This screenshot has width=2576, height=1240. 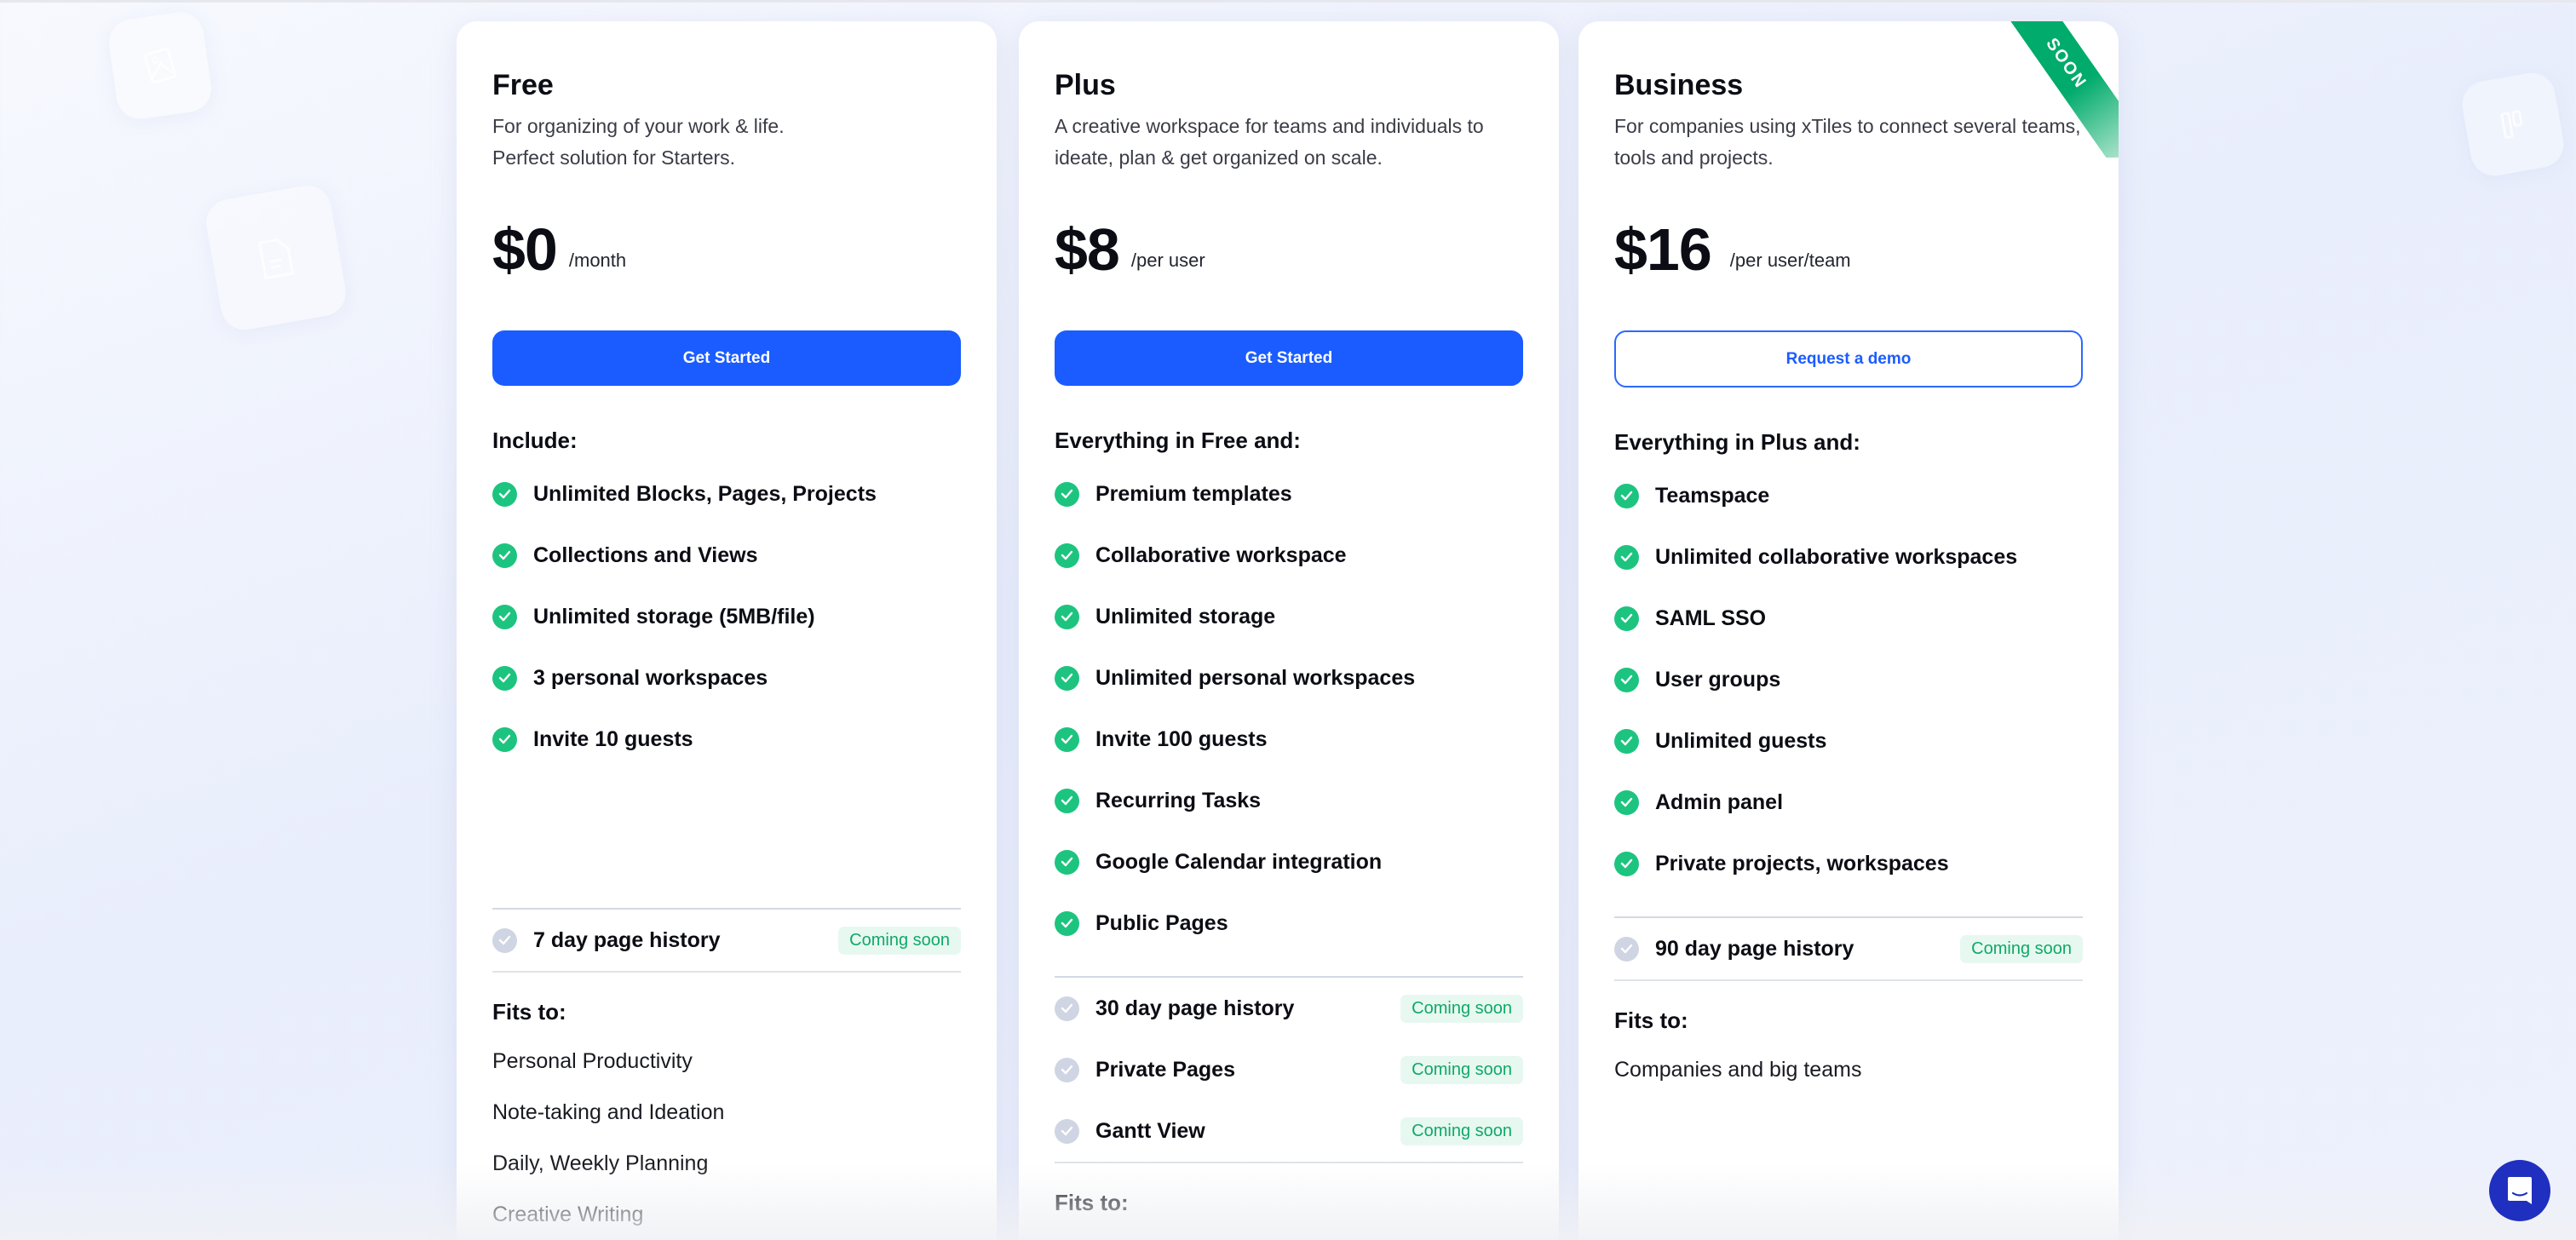 I want to click on feature-item: Private projects, workspaces, so click(x=1849, y=863).